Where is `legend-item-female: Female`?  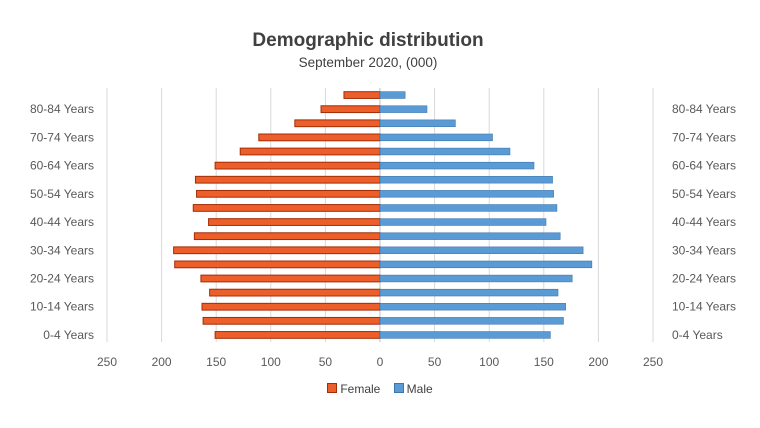
legend-item-female: Female is located at coordinates (353, 389).